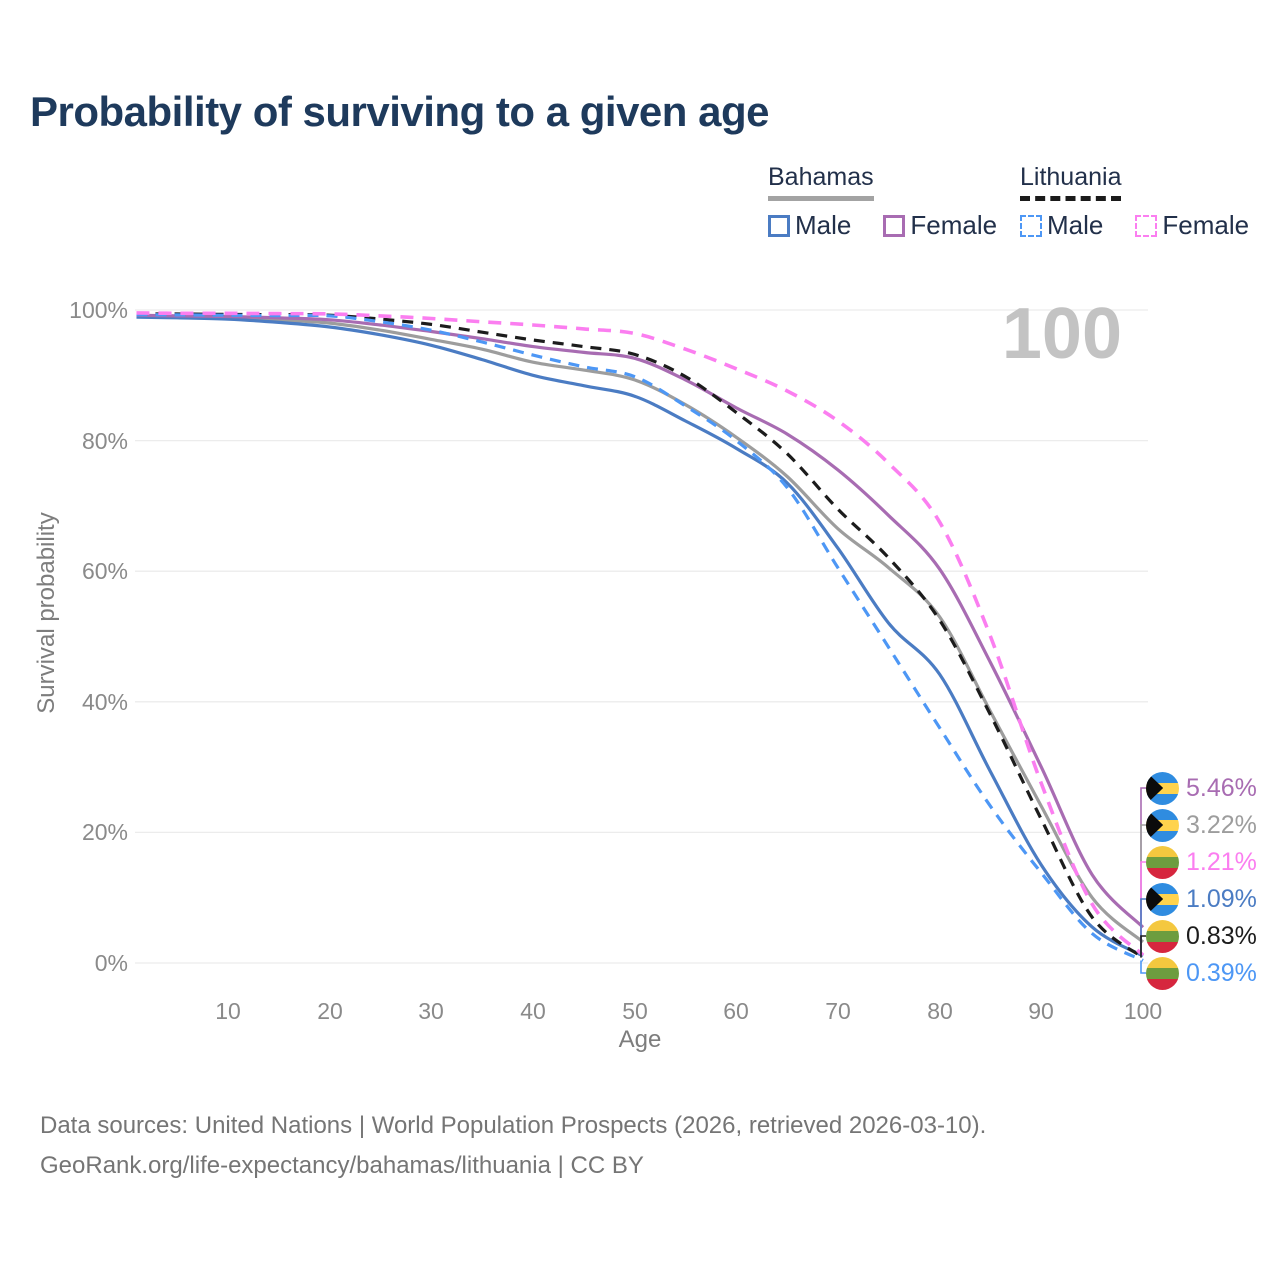  What do you see at coordinates (1134, 202) in the screenshot?
I see `legend-group-lithuania: Lithuania Male Female` at bounding box center [1134, 202].